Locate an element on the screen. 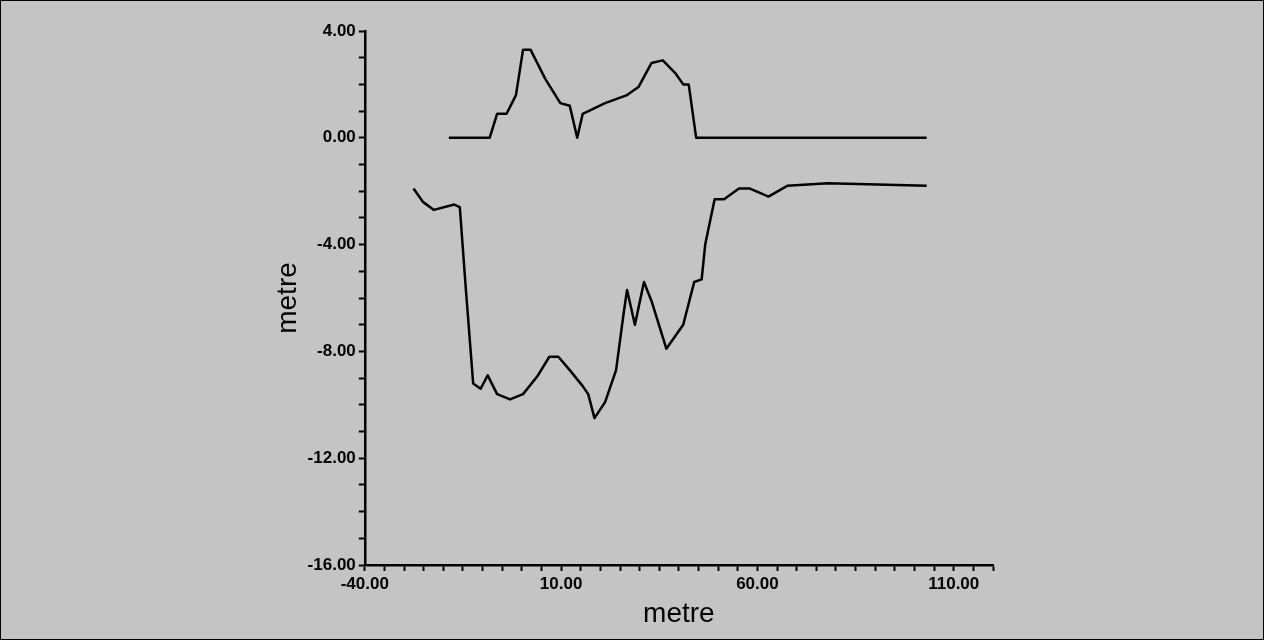  y-tick-label: -12.00 is located at coordinates (331, 457).